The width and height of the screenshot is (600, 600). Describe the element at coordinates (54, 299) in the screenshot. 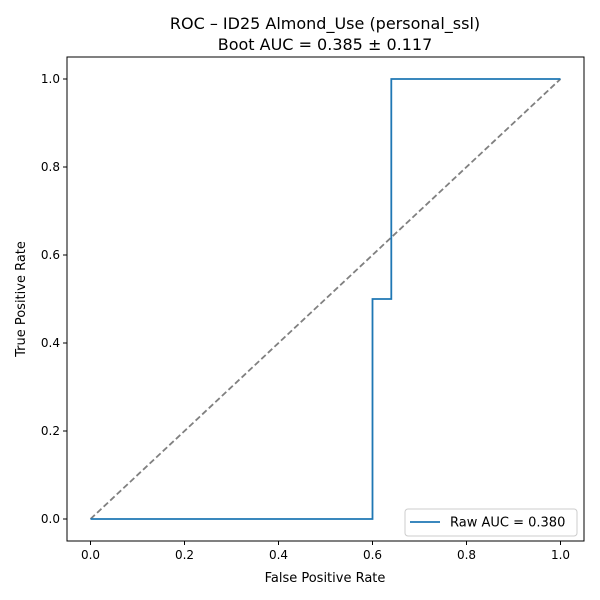

I see `y-axis-ticks: 0.0 0.2 0.4 0.6 0.8 1.0` at that location.